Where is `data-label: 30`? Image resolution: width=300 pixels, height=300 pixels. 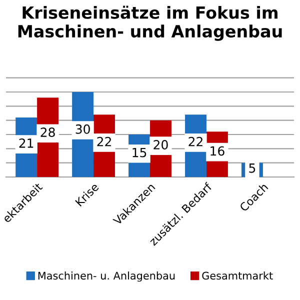
data-label: 30 is located at coordinates (83, 129).